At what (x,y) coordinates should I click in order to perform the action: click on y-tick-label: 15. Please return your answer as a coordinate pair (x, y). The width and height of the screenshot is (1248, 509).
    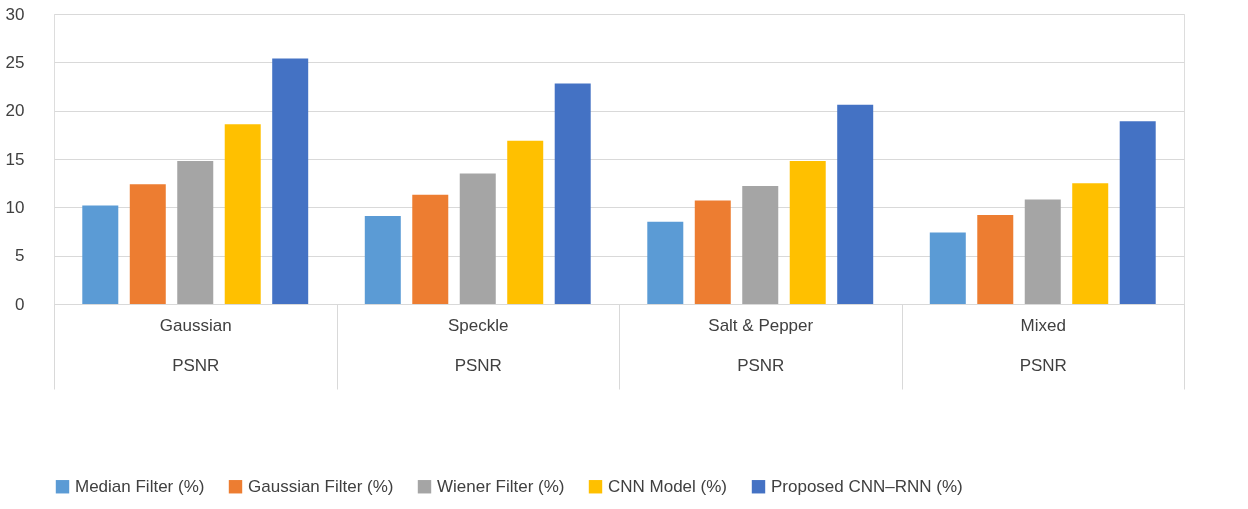
    Looking at the image, I should click on (15, 159).